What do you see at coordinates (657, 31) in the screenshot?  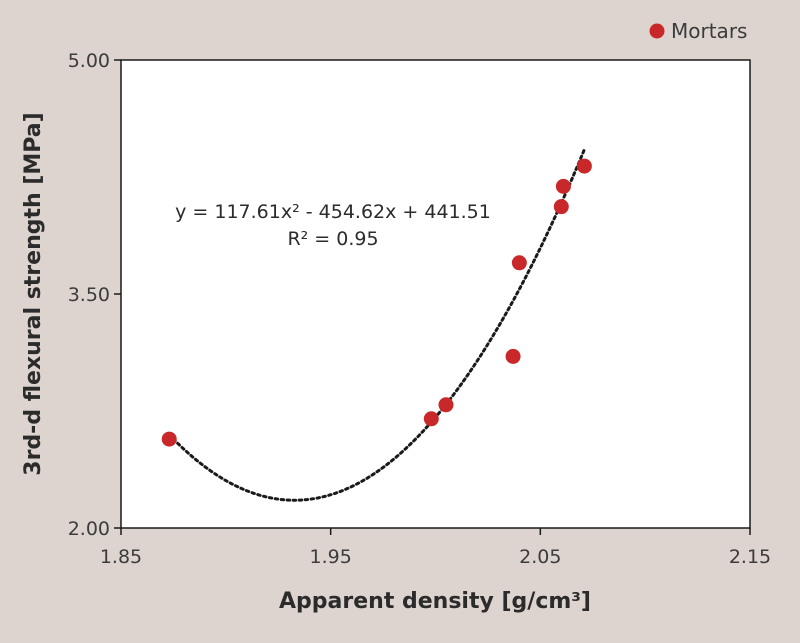 I see `legend-marker` at bounding box center [657, 31].